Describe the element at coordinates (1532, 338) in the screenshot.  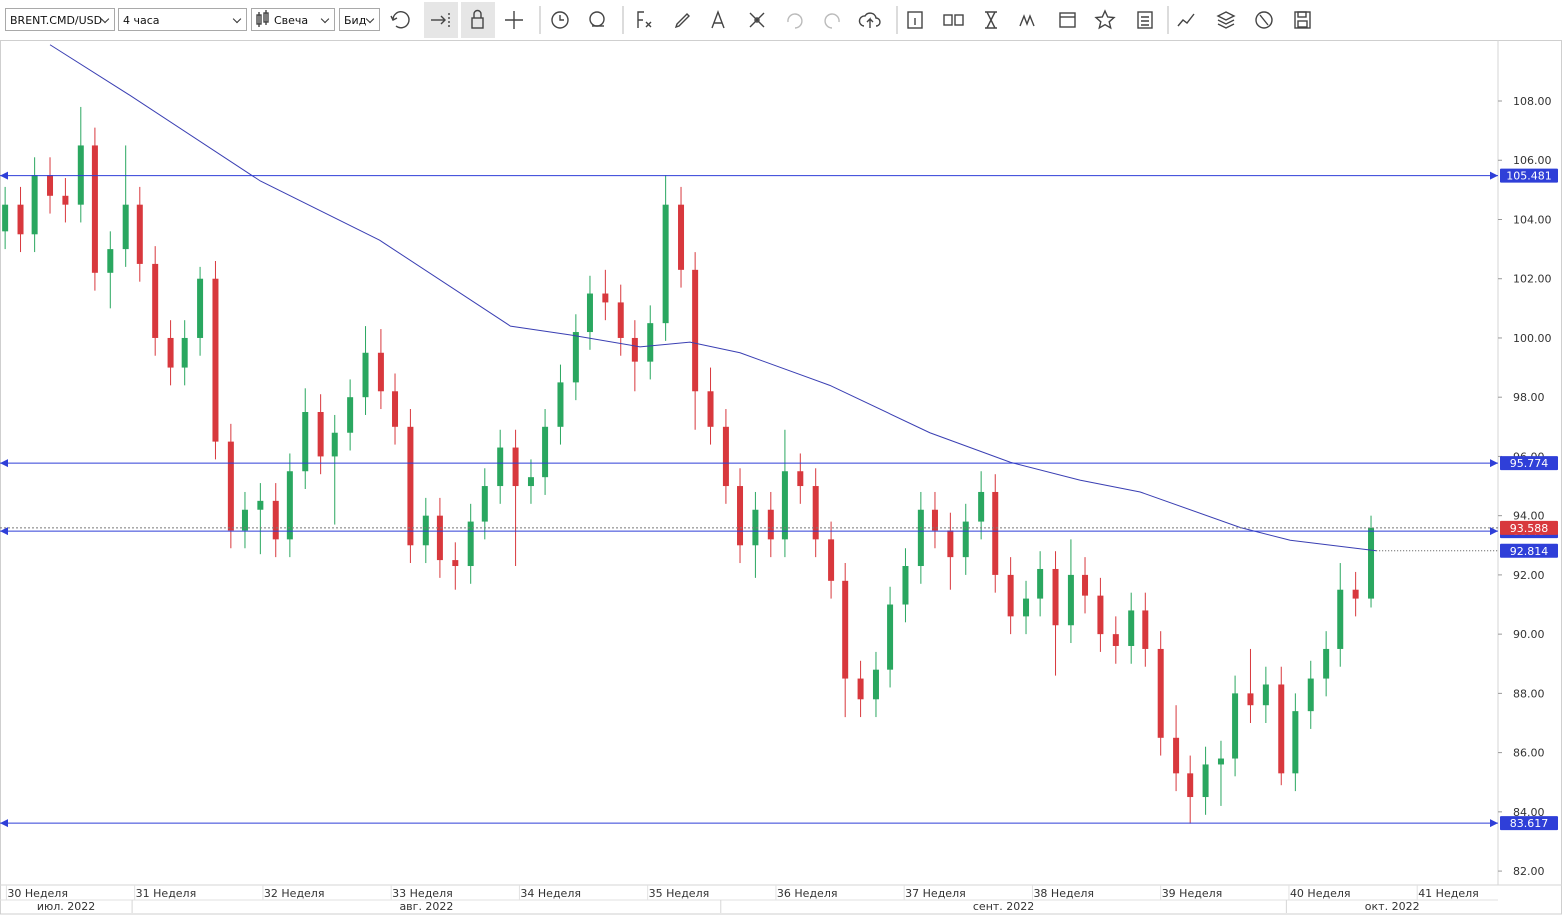
I see `y-tick-label: 100.00` at that location.